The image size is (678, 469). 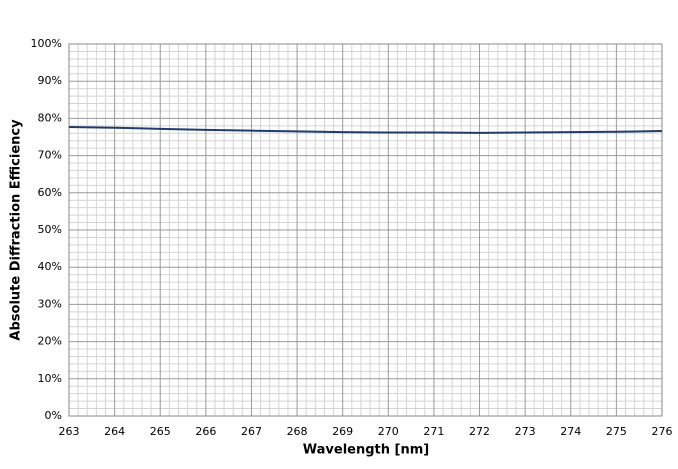 I want to click on y-tick-label: 60%, so click(x=50, y=192).